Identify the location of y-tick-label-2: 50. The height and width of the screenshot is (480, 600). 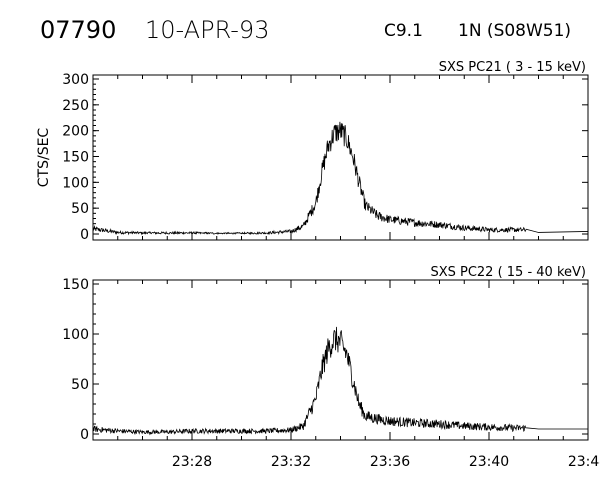
(80, 385).